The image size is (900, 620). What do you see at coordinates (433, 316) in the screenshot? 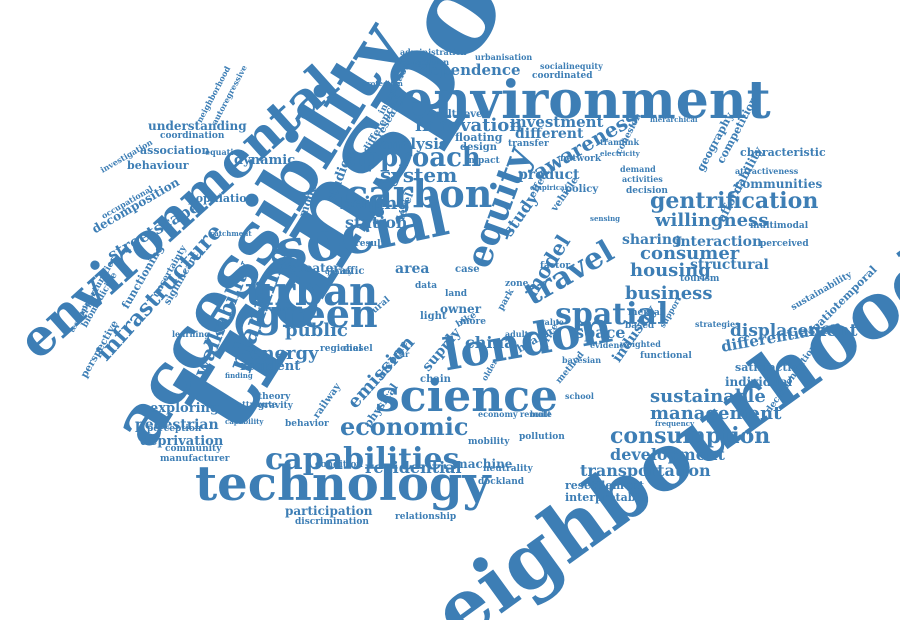
I see `cloud-word: light` at bounding box center [433, 316].